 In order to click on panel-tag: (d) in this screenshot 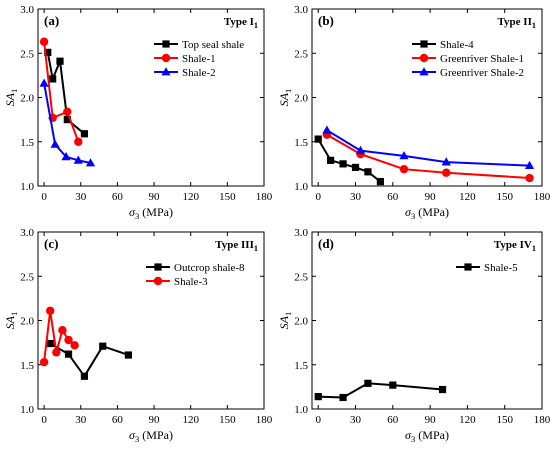, I will do `click(326, 243)`.